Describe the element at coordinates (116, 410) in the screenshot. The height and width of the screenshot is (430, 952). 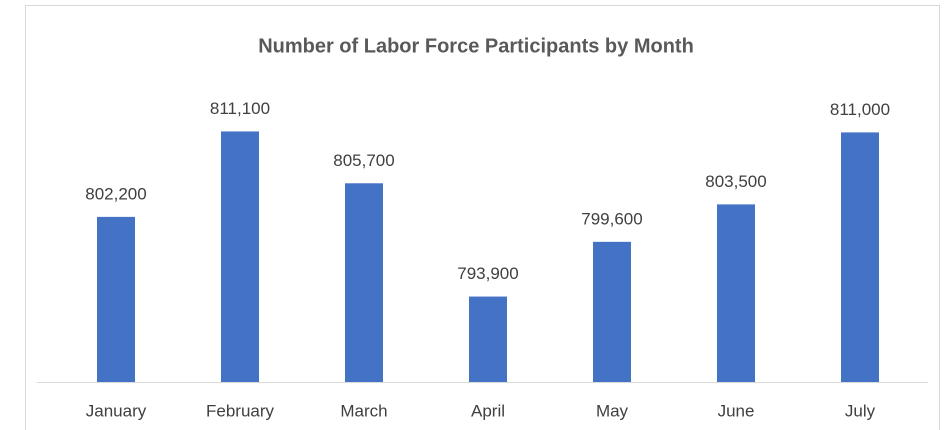
I see `x-tick-label: January` at that location.